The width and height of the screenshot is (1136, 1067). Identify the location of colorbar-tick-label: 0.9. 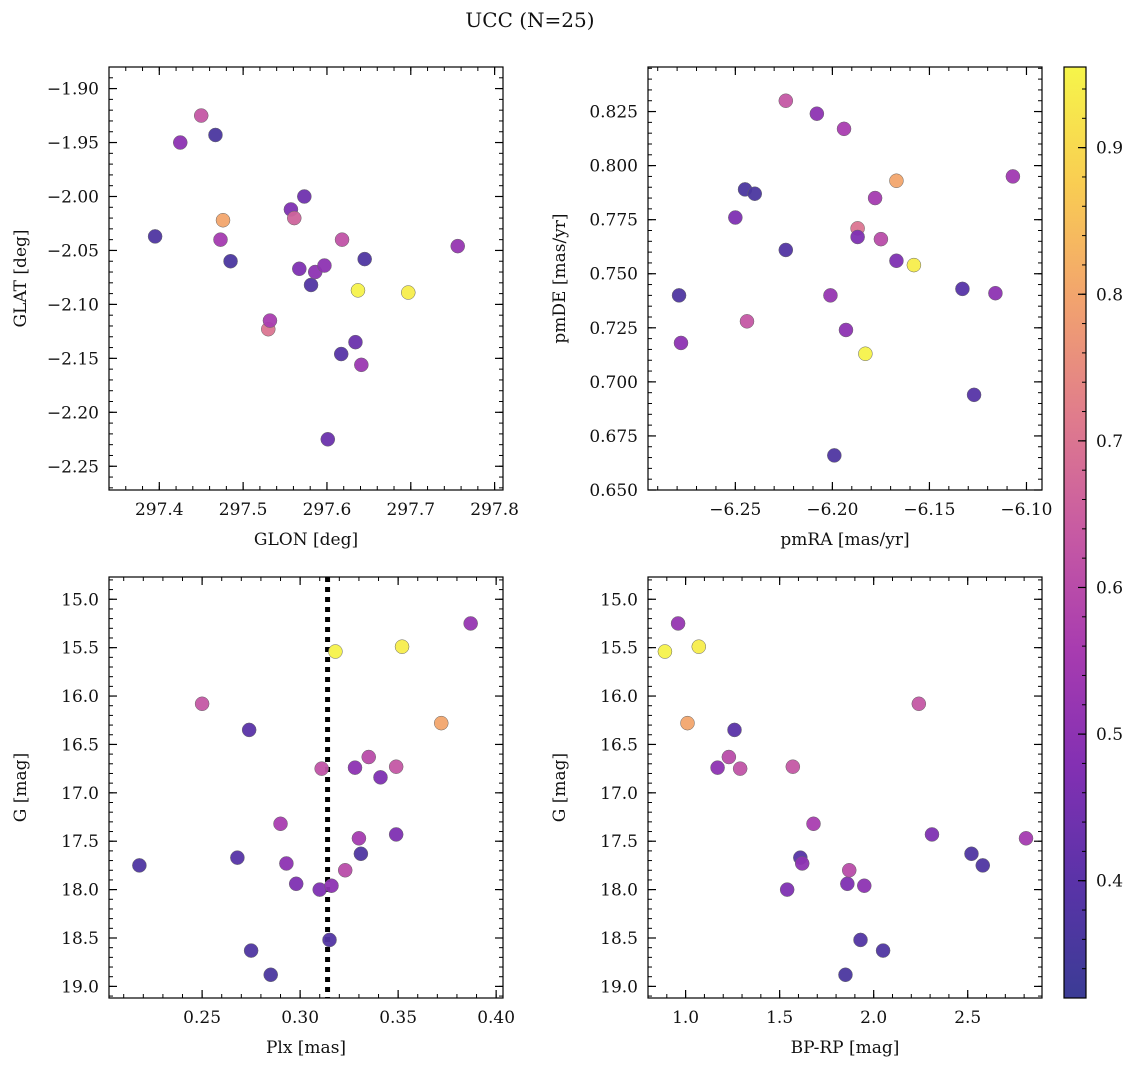
(1109, 149).